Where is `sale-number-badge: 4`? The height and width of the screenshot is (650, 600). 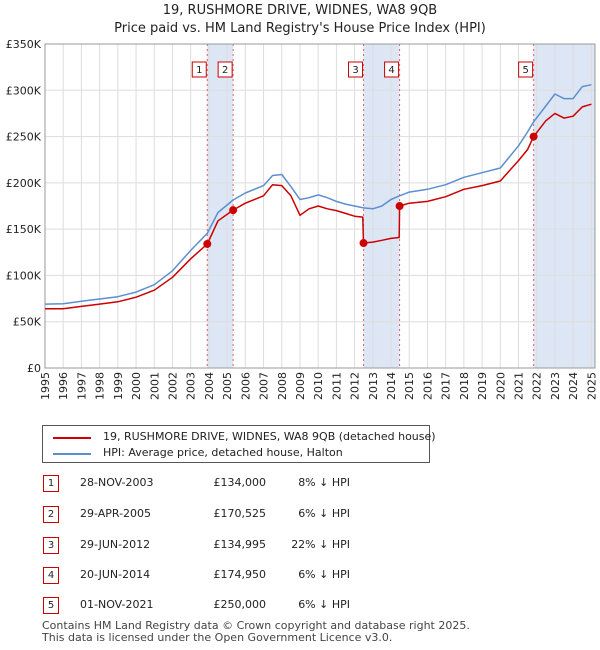
sale-number-badge: 4 is located at coordinates (51, 575).